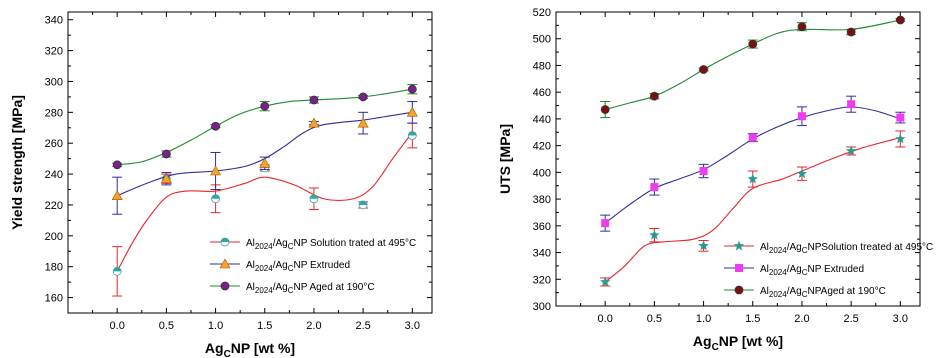 This screenshot has width=942, height=358. Describe the element at coordinates (54, 237) in the screenshot. I see `y-tick-label: 200` at that location.